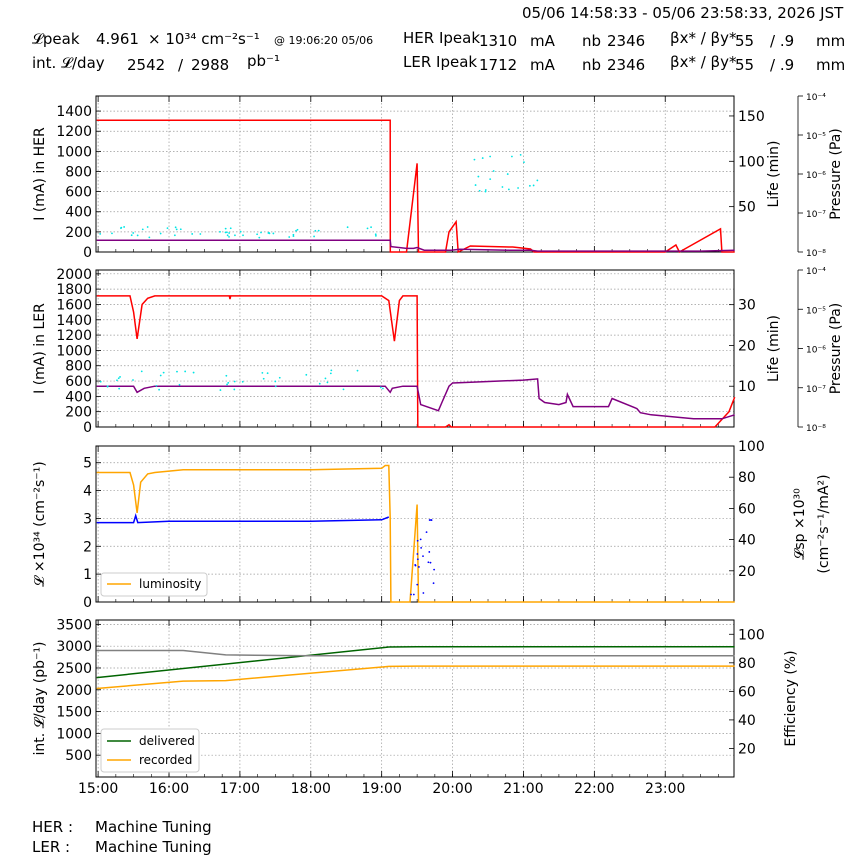 The image size is (864, 864). I want to click on legend, so click(150, 750).